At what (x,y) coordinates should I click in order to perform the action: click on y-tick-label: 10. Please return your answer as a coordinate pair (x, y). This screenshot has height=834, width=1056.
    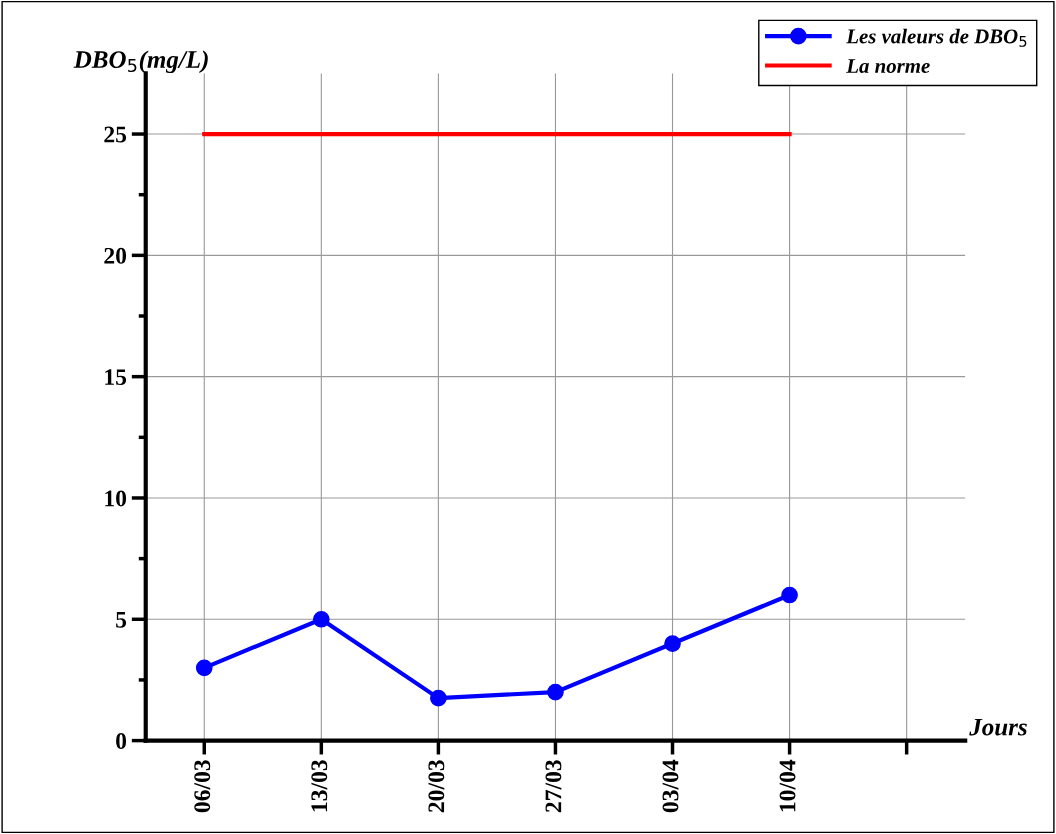
    Looking at the image, I should click on (116, 498).